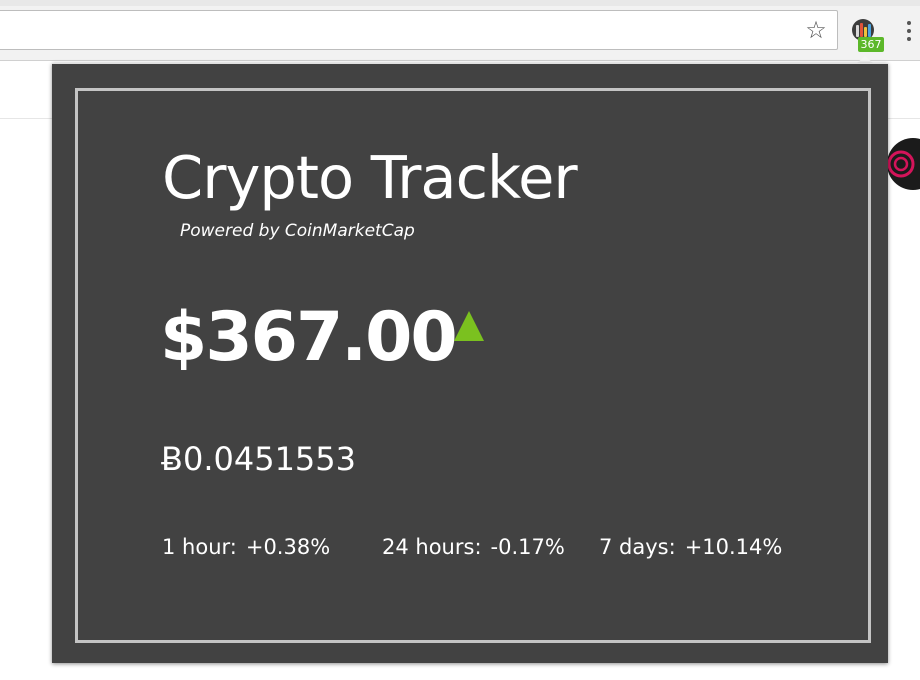 The width and height of the screenshot is (920, 680). I want to click on change-1h-value: +0.38%, so click(288, 547).